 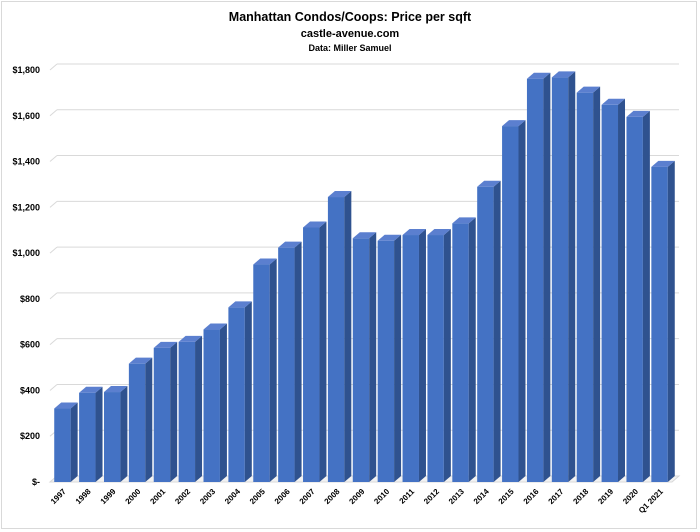 What do you see at coordinates (356, 496) in the screenshot?
I see `x-tick-label: 2009` at bounding box center [356, 496].